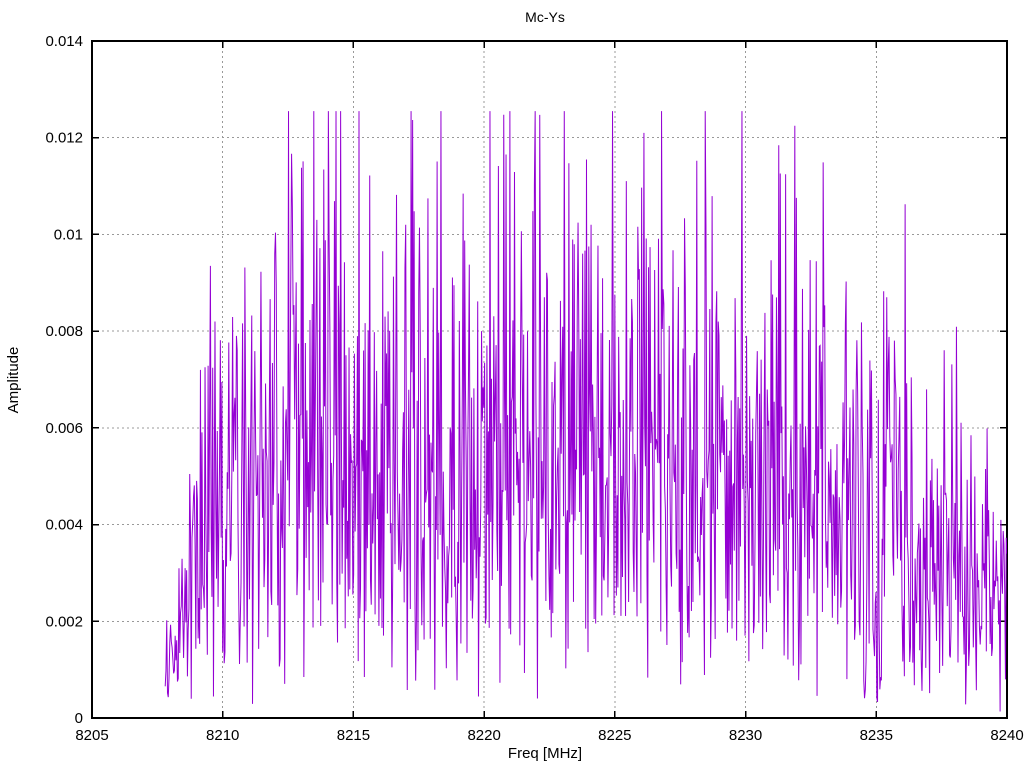 Image resolution: width=1024 pixels, height=768 pixels. What do you see at coordinates (1006, 735) in the screenshot?
I see `x-tick-label: 8240` at bounding box center [1006, 735].